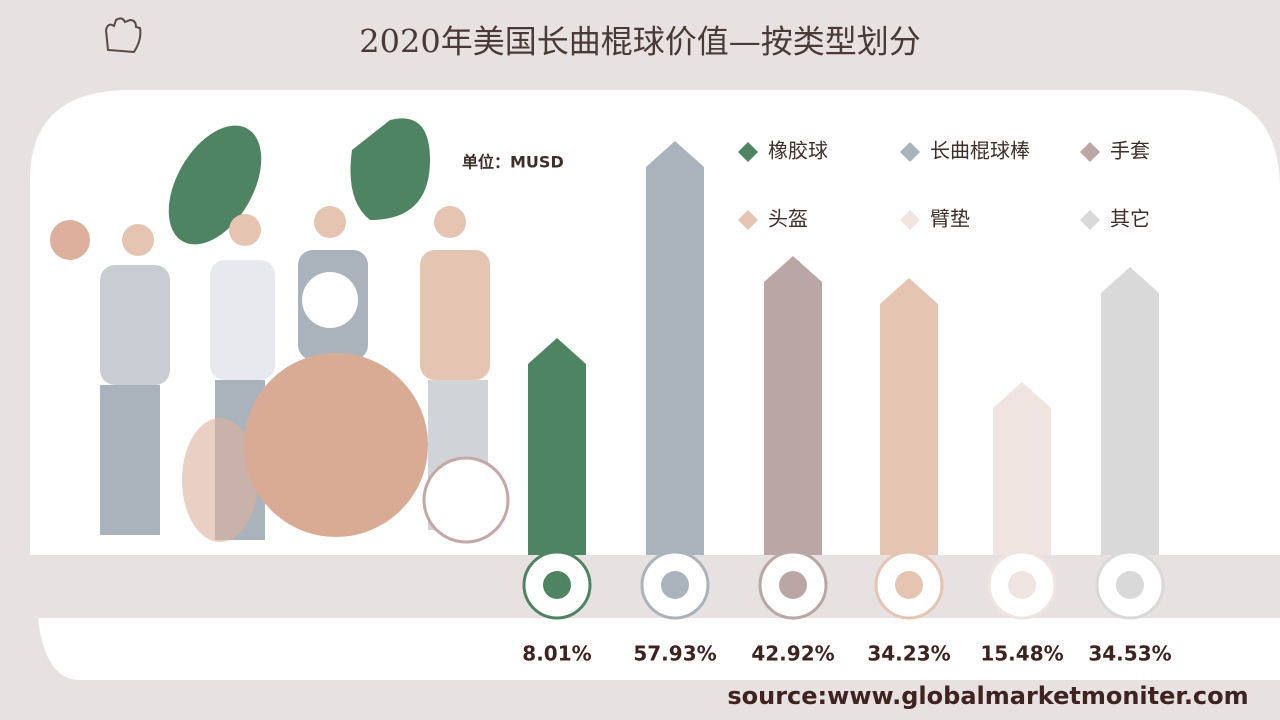 This screenshot has height=720, width=1280. I want to click on growth-label: 42.92%, so click(792, 654).